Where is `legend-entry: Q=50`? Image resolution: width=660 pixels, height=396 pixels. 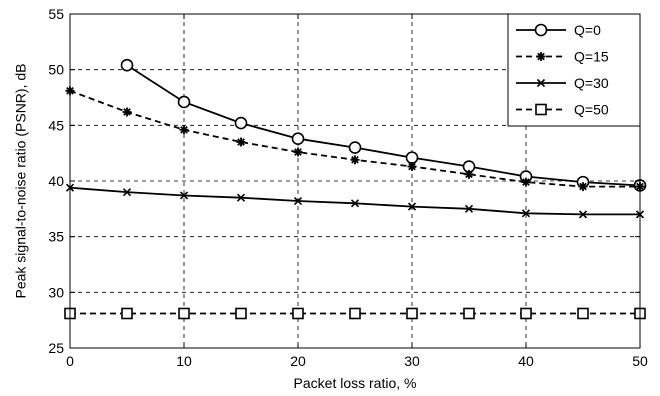
legend-entry: Q=50 is located at coordinates (562, 110).